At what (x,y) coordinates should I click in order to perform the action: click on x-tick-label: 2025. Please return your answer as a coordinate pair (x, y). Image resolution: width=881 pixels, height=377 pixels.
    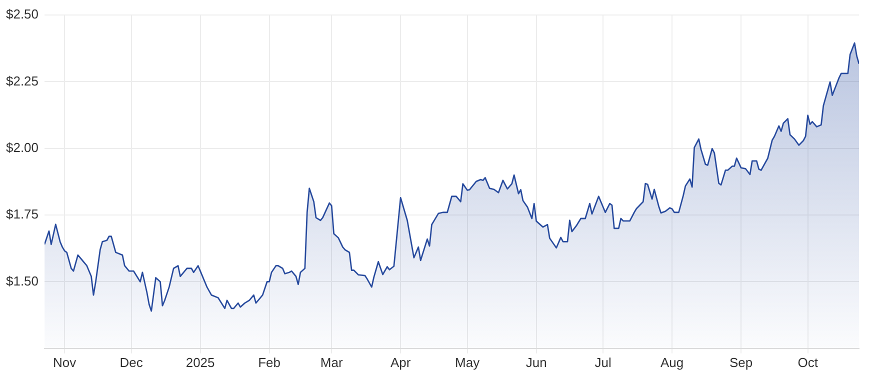
    Looking at the image, I should click on (200, 362).